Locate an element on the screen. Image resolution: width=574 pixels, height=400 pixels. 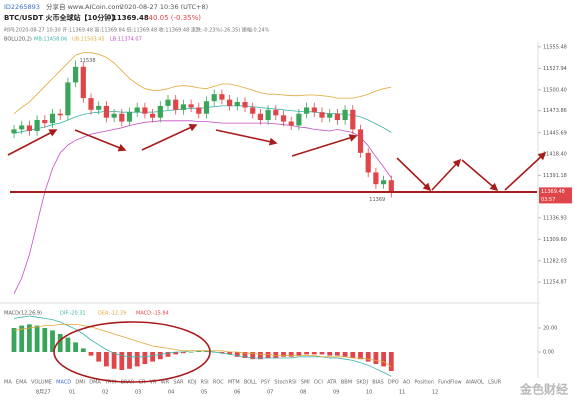
indicator-tab: SAR is located at coordinates (178, 383).